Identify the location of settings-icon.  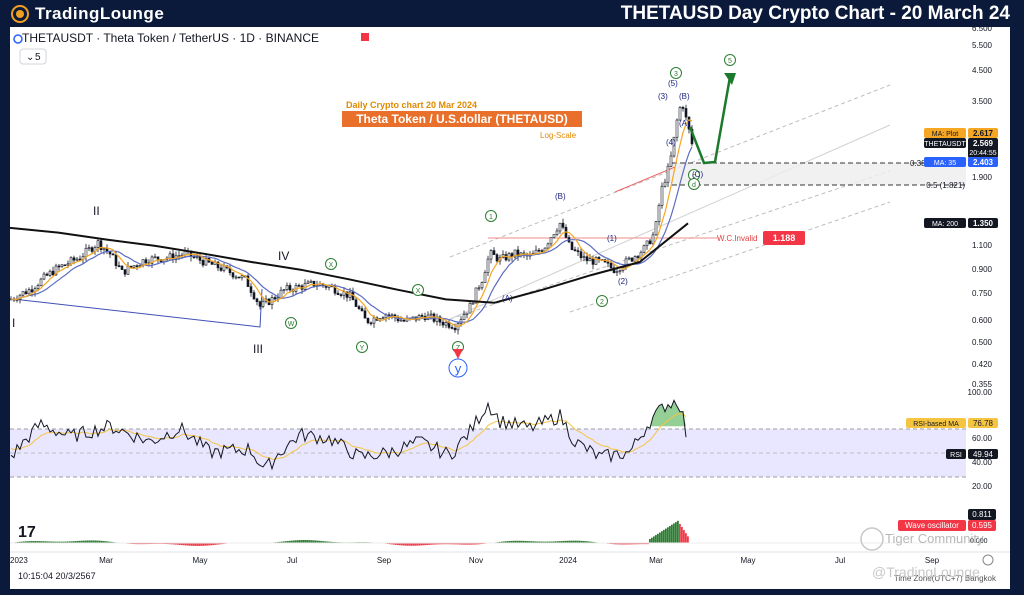
(988, 560).